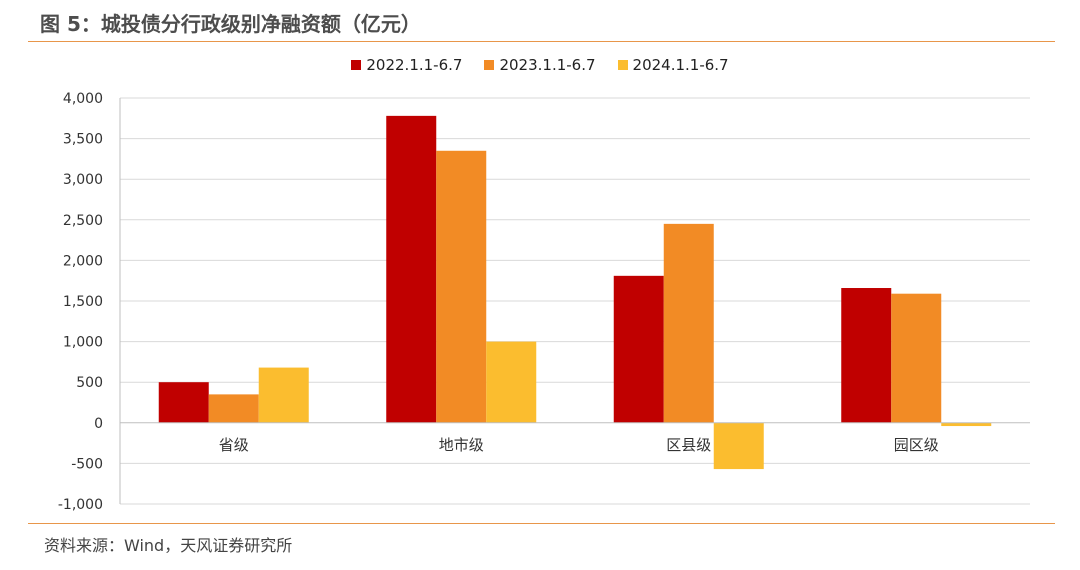 The image size is (1080, 570). Describe the element at coordinates (87, 464) in the screenshot. I see `y-tick-label: -500` at that location.